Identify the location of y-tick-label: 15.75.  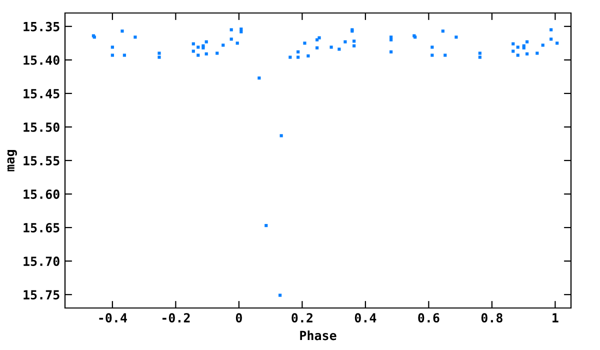
(42, 295).